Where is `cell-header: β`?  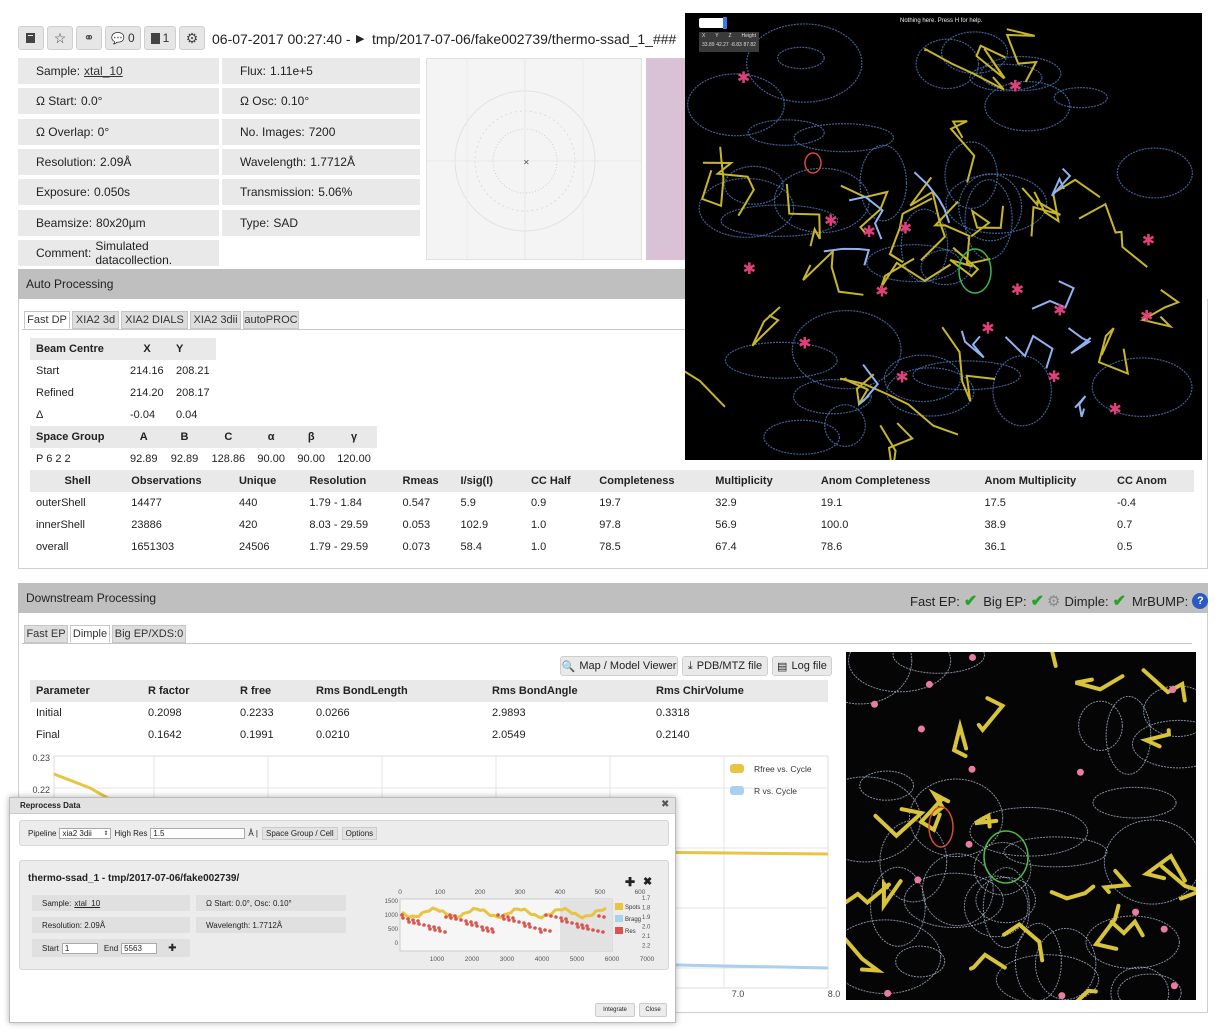
cell-header: β is located at coordinates (311, 437).